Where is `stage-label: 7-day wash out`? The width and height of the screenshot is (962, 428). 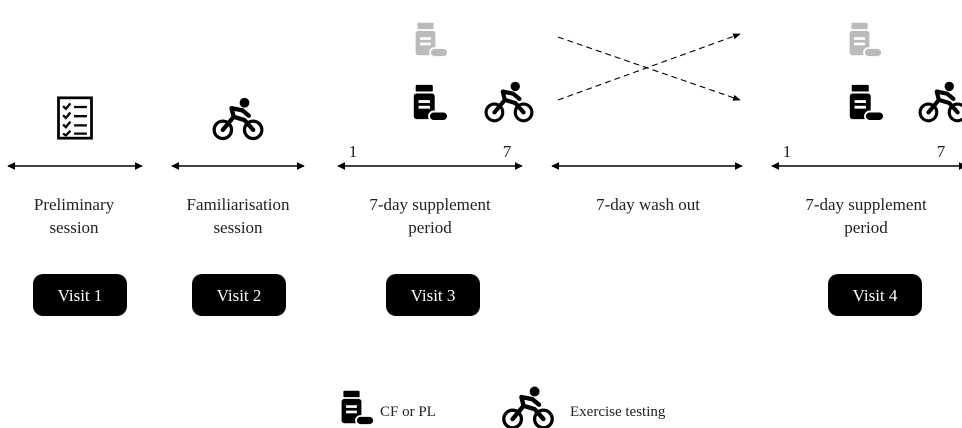 stage-label: 7-day wash out is located at coordinates (648, 204).